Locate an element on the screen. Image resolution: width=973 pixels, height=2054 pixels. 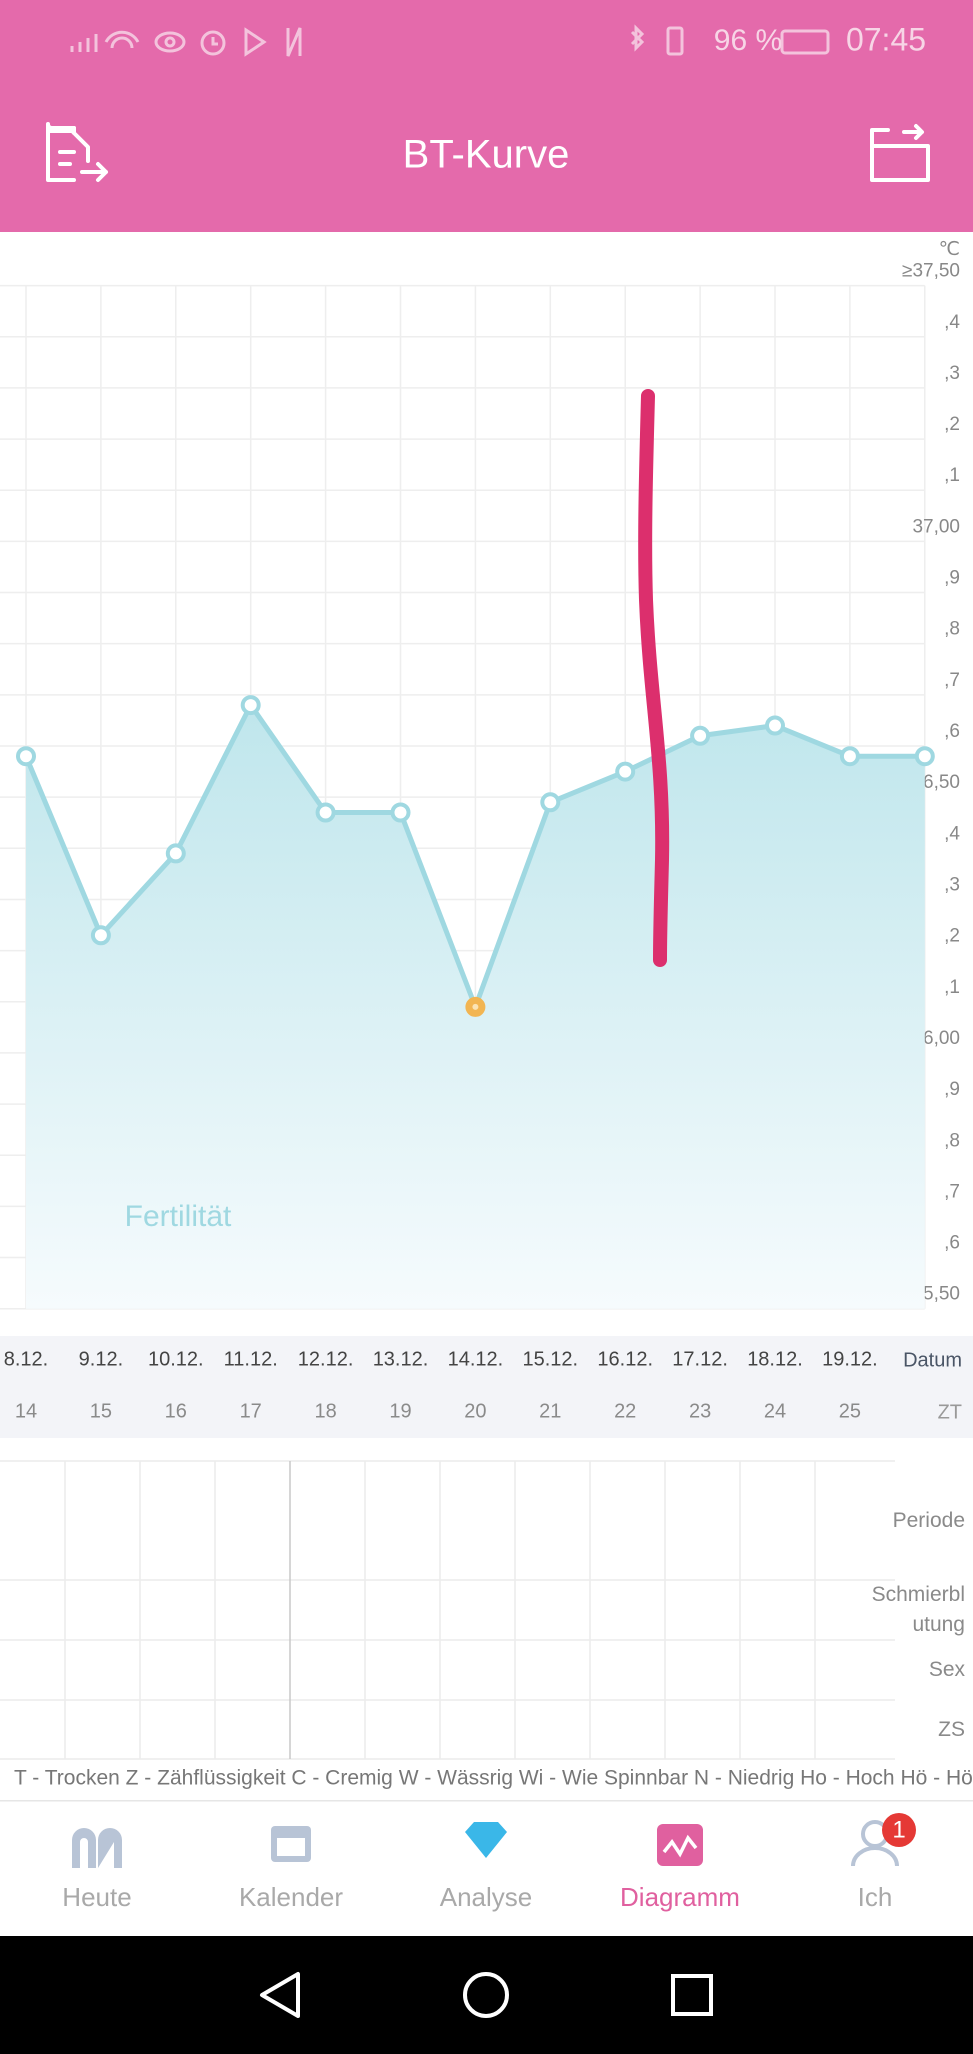
nav-item: Analyse is located at coordinates (486, 1897).